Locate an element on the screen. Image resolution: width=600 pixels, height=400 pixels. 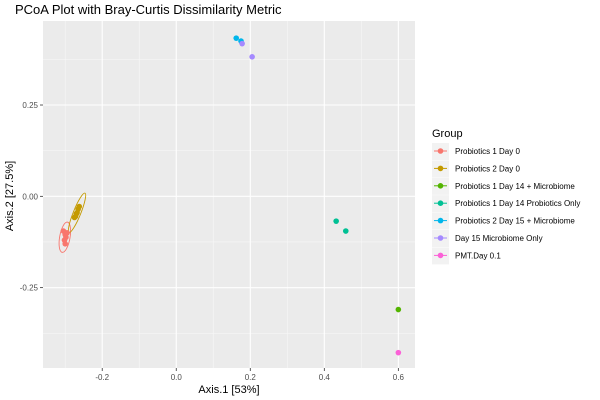
legend-label: Probiotics 1 Day 0 is located at coordinates (487, 151).